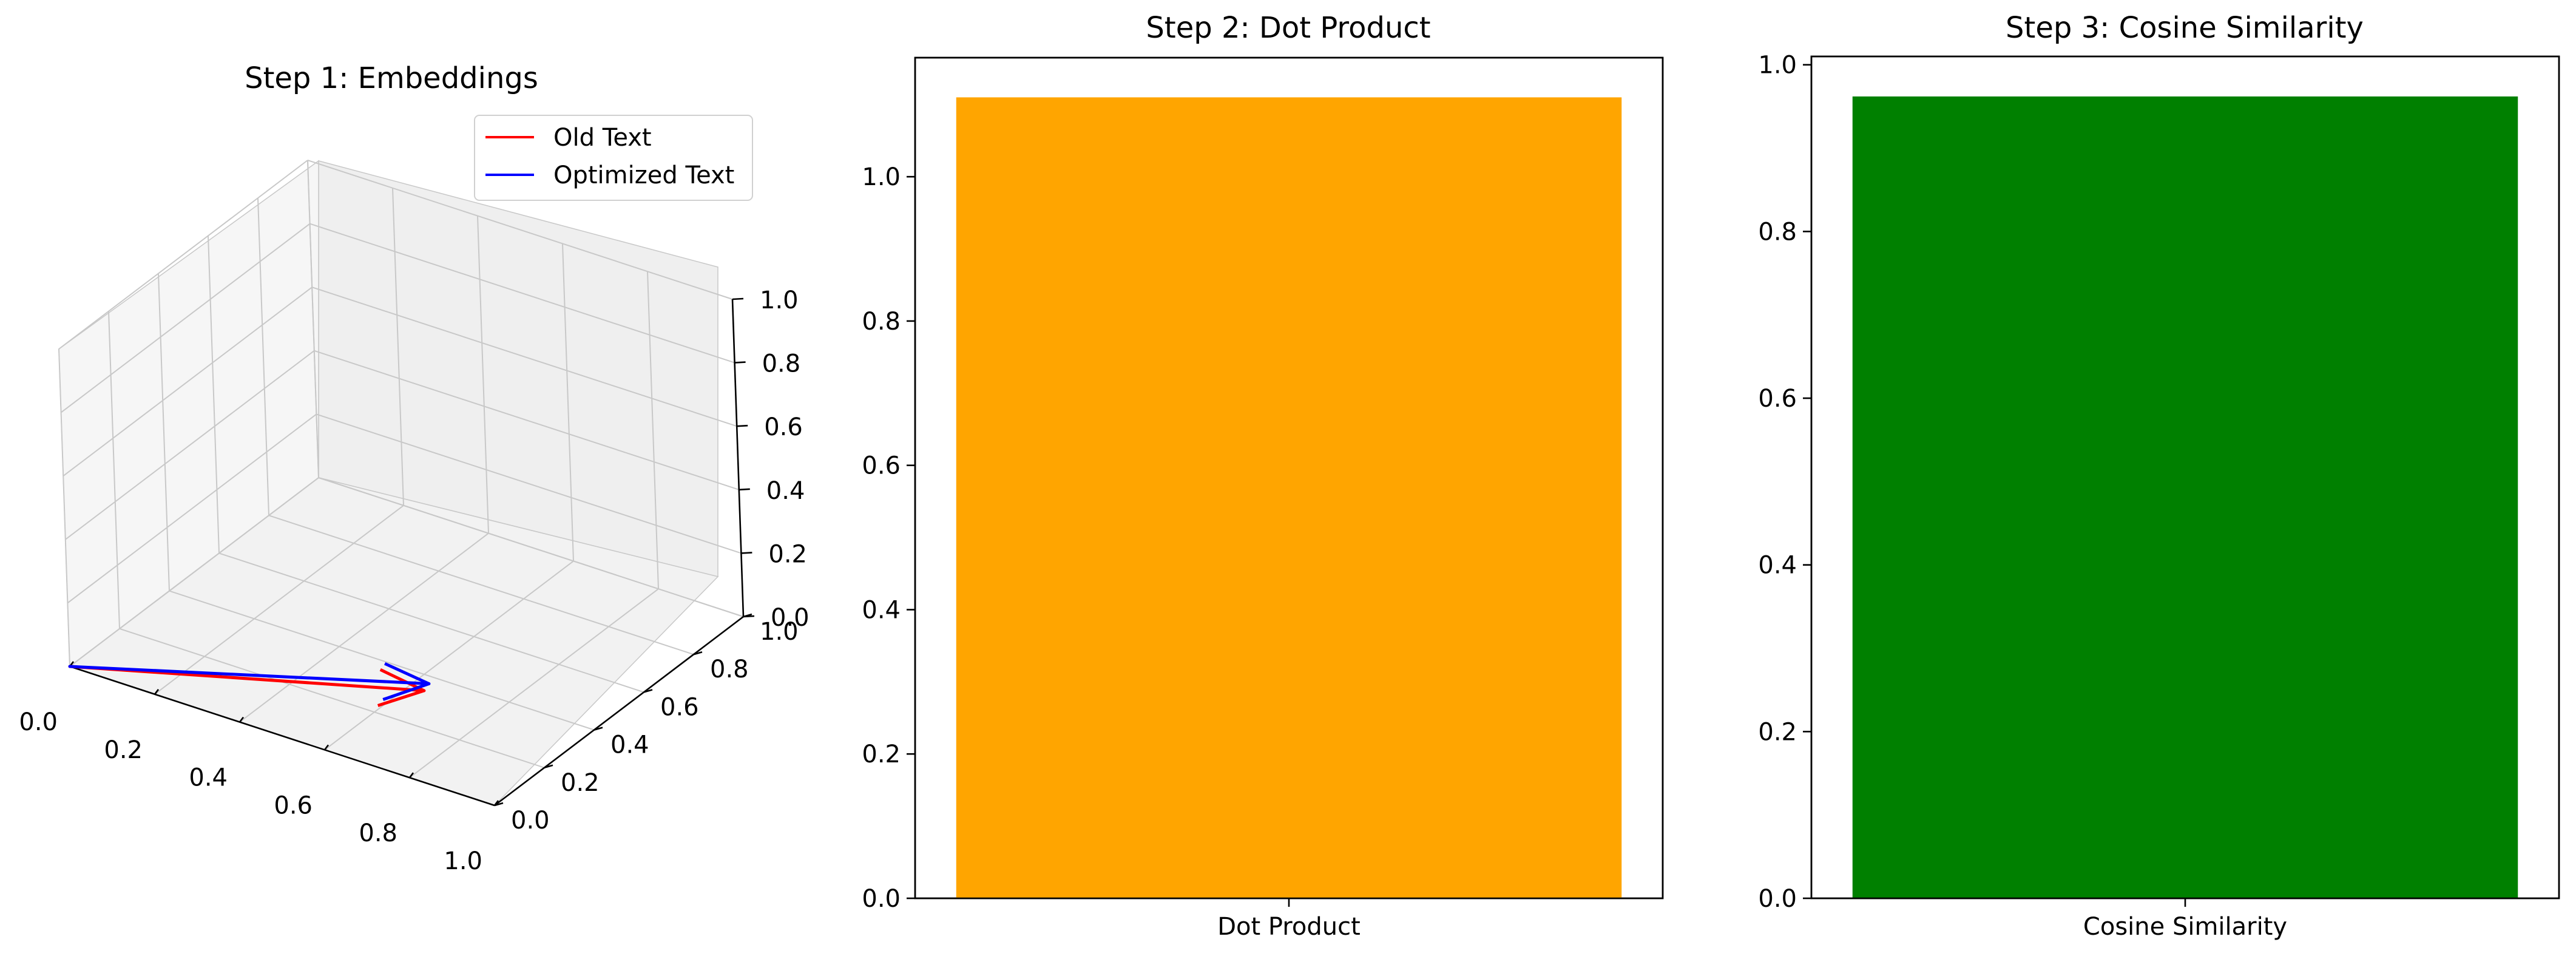 The height and width of the screenshot is (959, 2576). Describe the element at coordinates (530, 821) in the screenshot. I see `y-tick-label-0: 0.0` at that location.